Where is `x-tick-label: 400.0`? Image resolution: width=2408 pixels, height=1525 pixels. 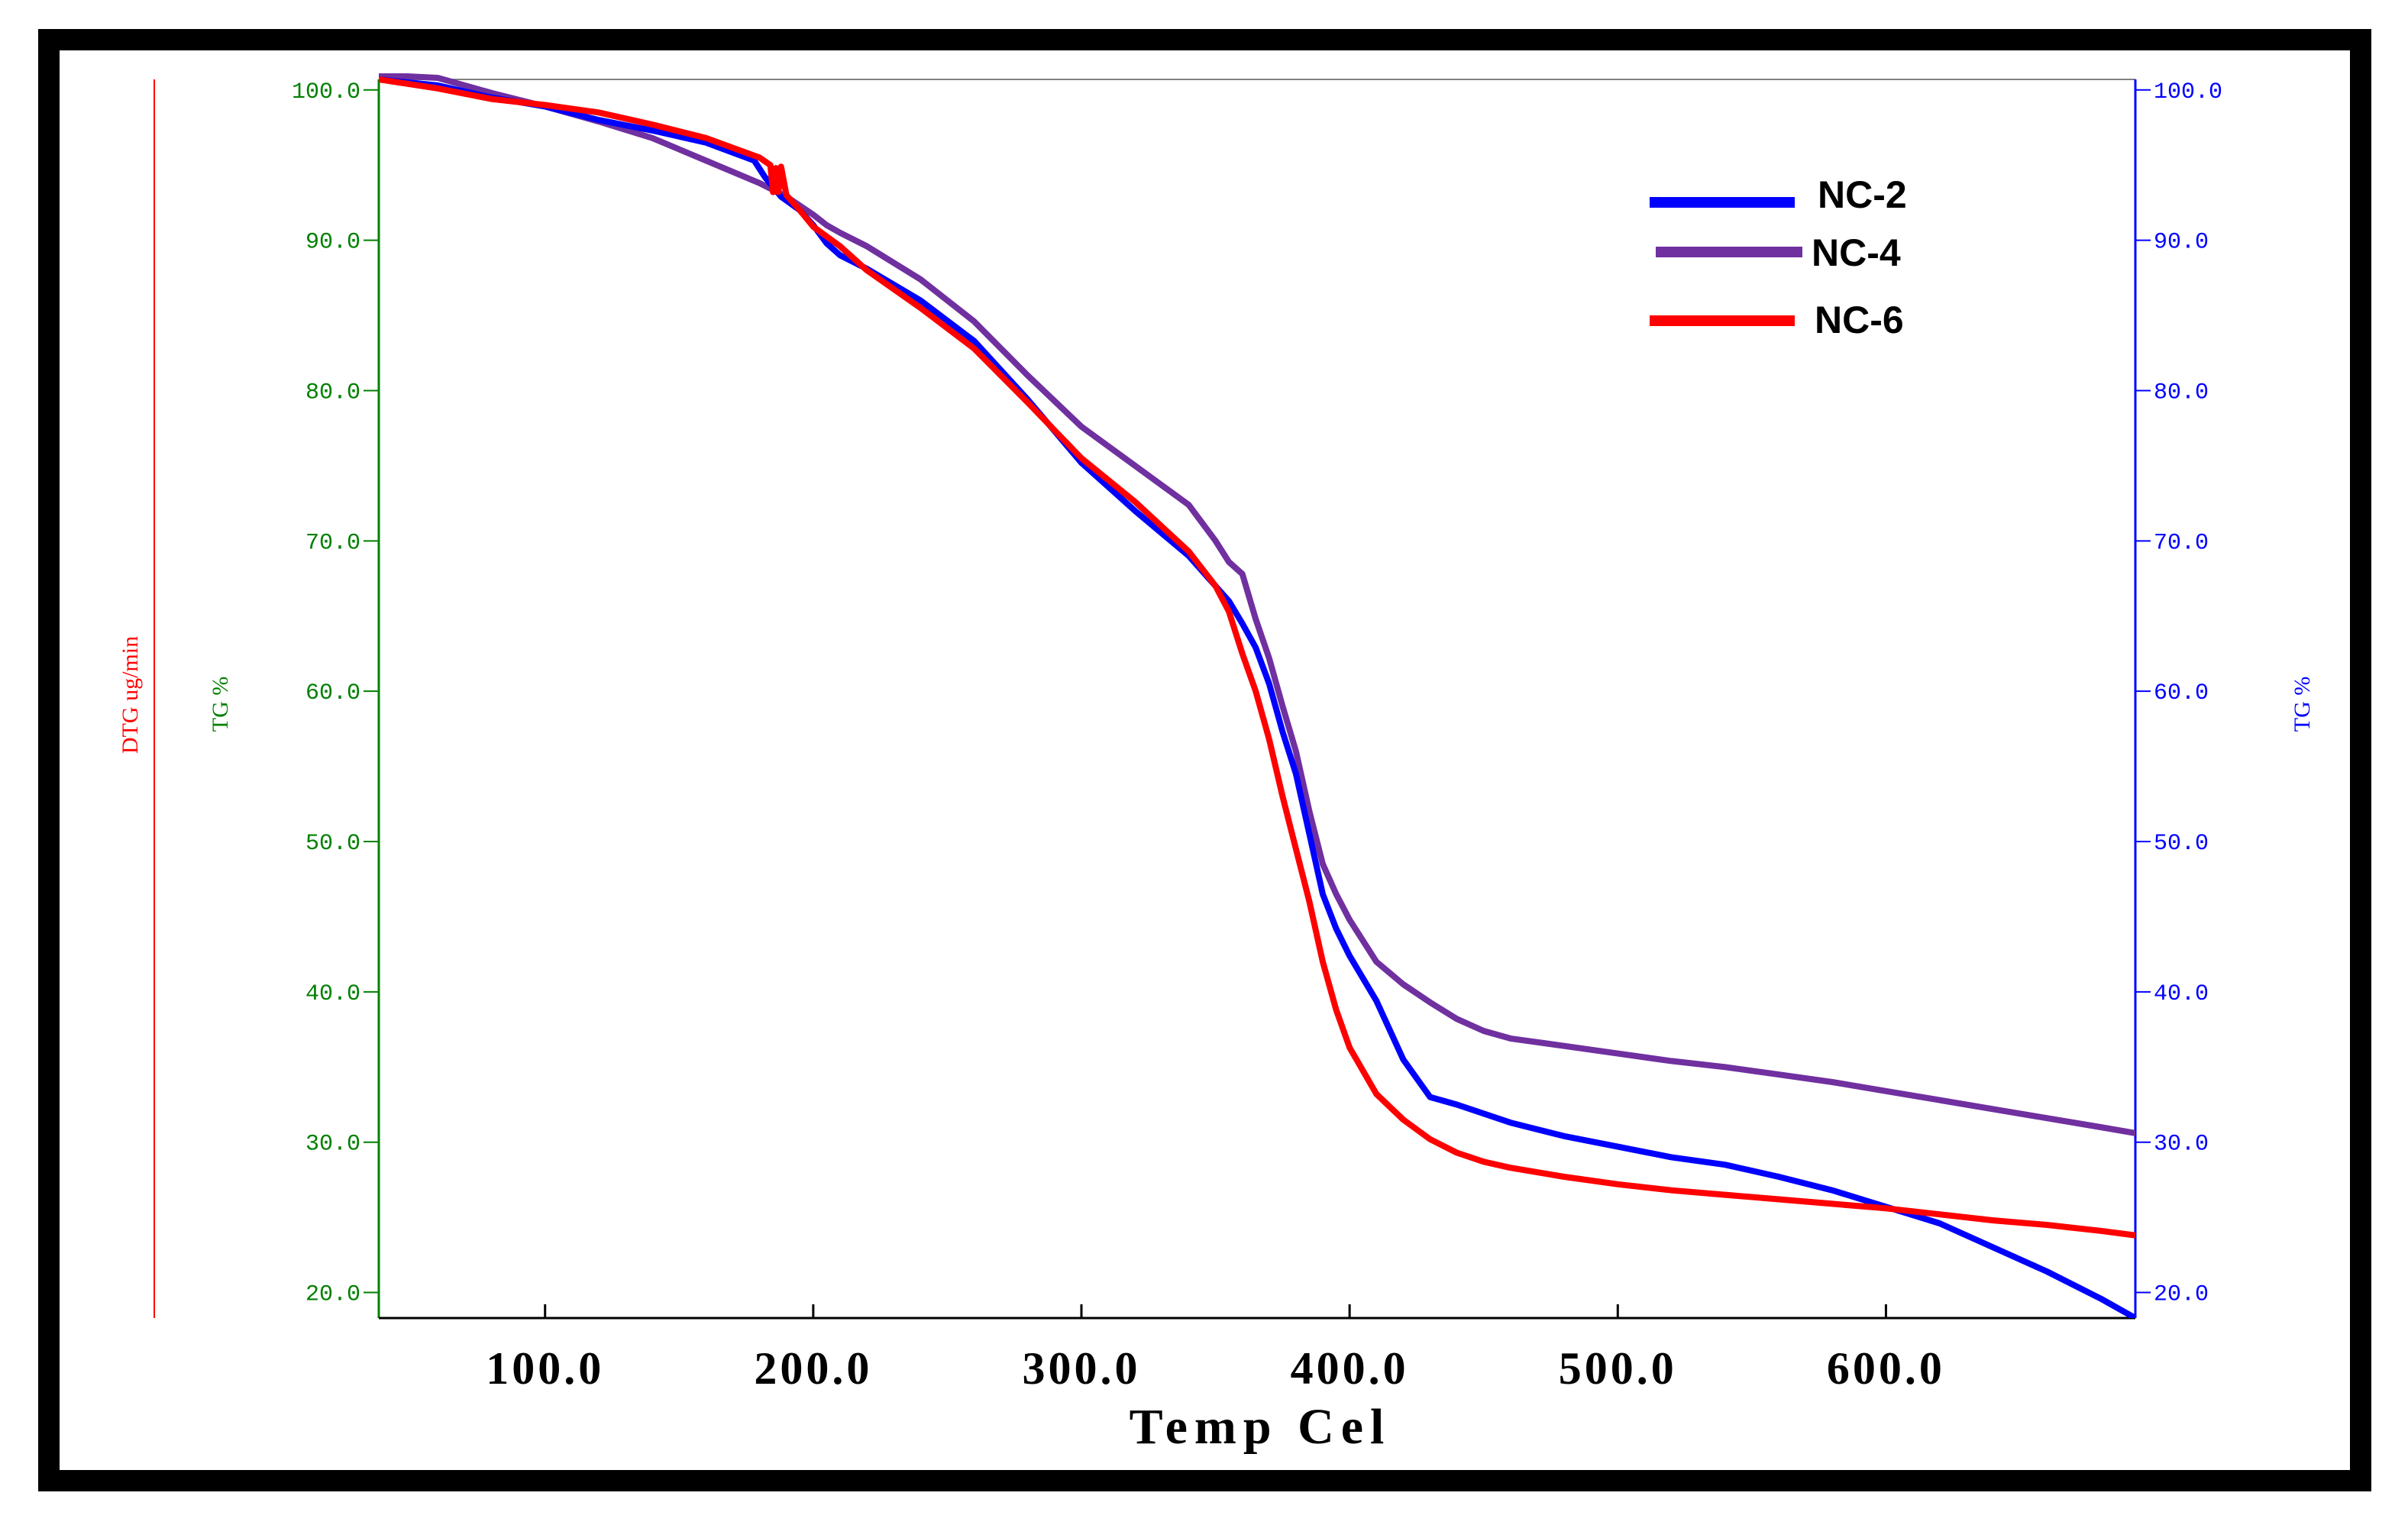 x-tick-label: 400.0 is located at coordinates (1350, 1369).